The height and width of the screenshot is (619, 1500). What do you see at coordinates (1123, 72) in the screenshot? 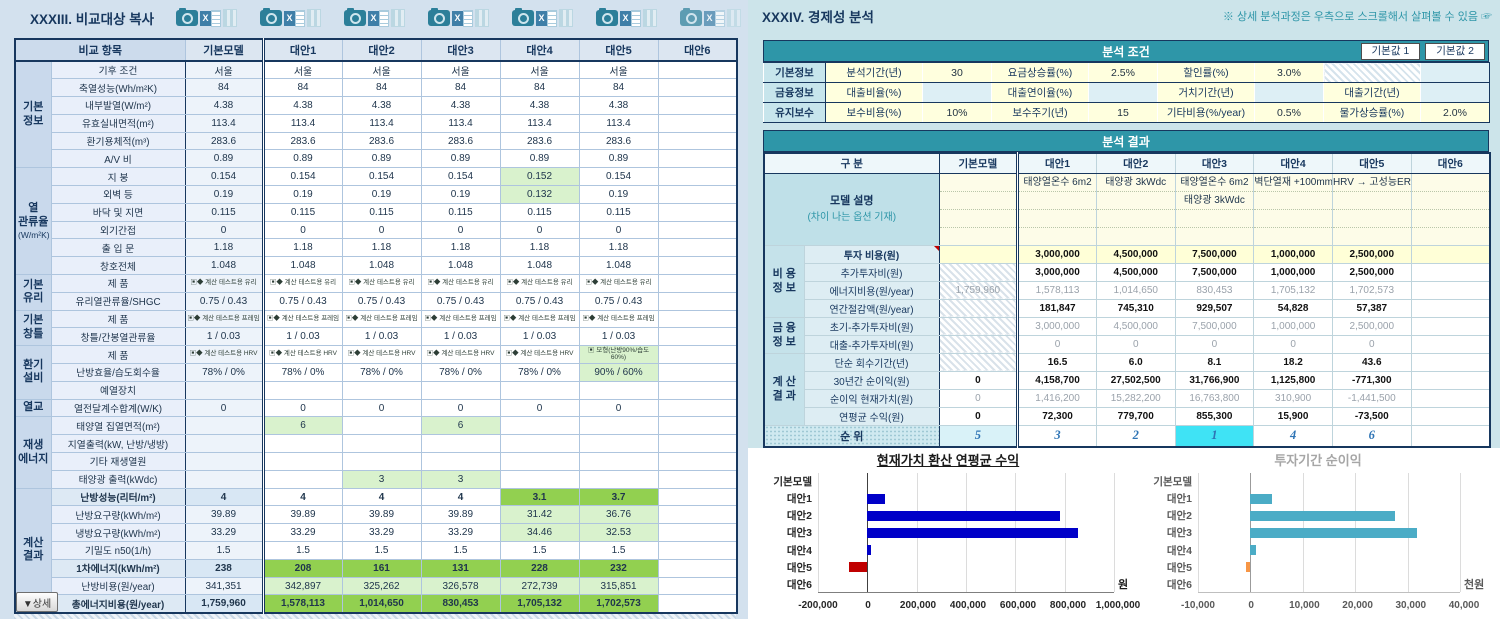
I see `condition-value: 2.5%` at bounding box center [1123, 72].